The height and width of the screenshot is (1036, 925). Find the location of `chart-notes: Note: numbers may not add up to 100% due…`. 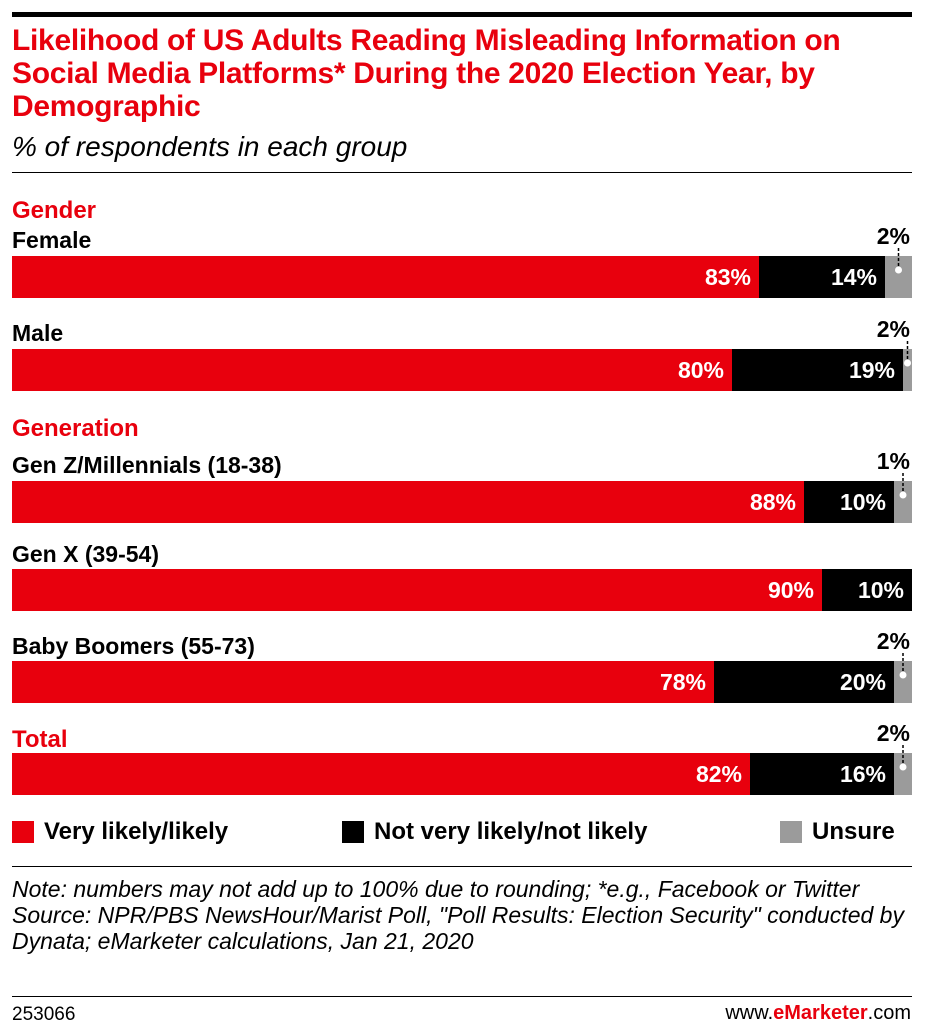

chart-notes: Note: numbers may not add up to 100% due… is located at coordinates (462, 915).